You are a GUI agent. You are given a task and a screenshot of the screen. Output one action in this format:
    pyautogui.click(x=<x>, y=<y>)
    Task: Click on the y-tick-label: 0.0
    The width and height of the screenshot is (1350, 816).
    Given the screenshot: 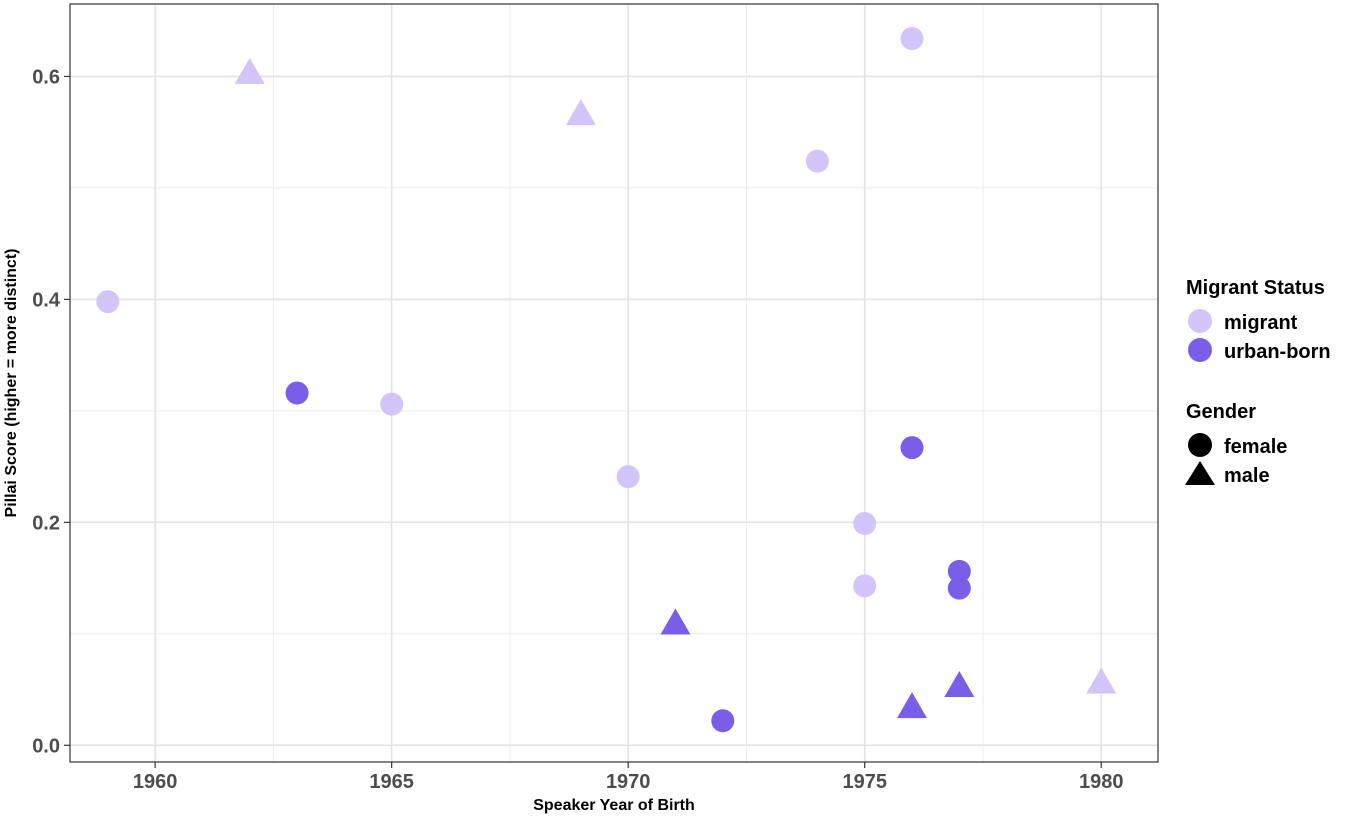 What is the action you would take?
    pyautogui.click(x=46, y=746)
    